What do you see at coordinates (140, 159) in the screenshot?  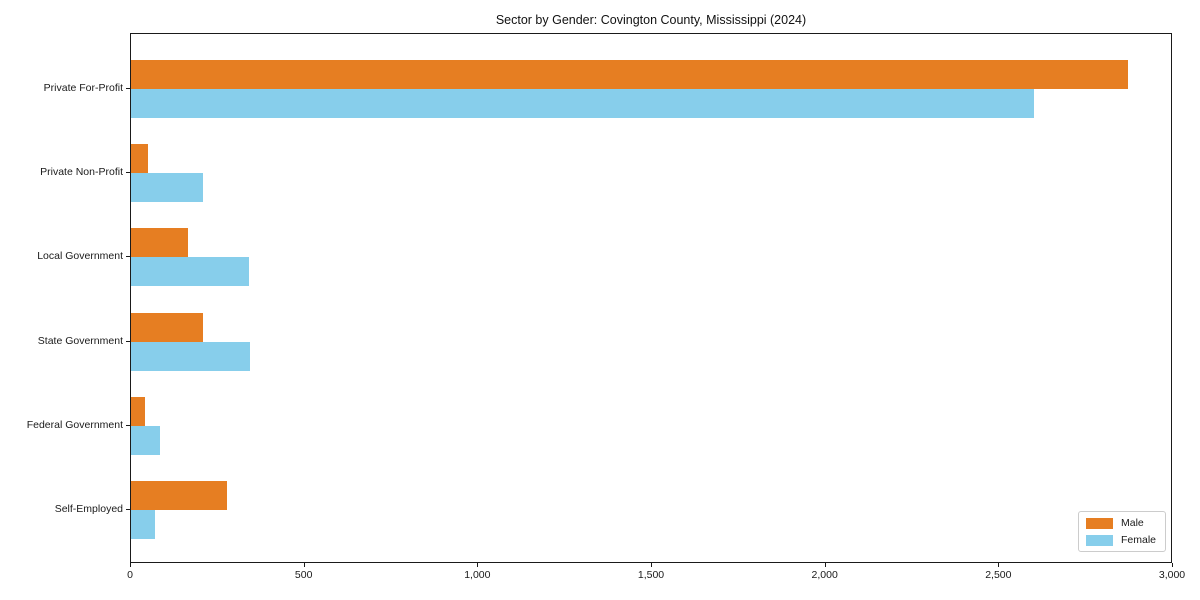 I see `bar-male-private-non-profit` at bounding box center [140, 159].